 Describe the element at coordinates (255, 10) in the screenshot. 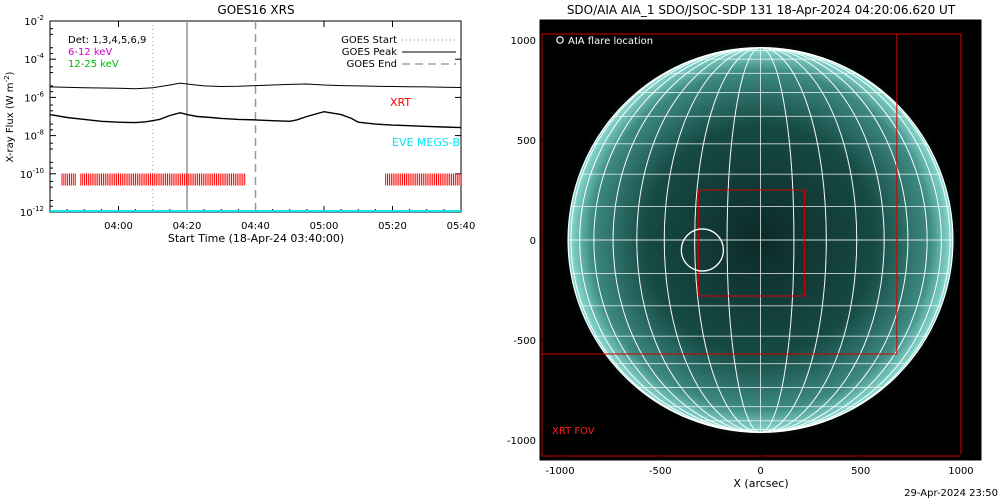

I see `goes-chart-title: GOES16 XRS` at that location.